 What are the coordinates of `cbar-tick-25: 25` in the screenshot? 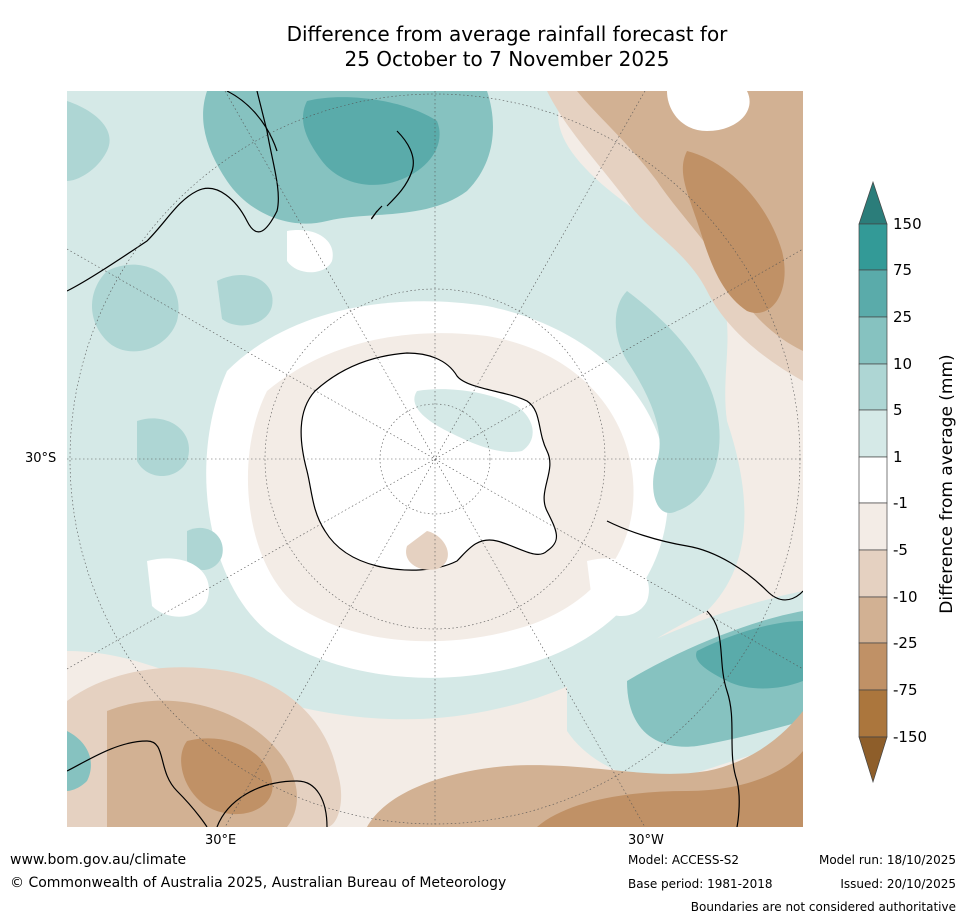 It's located at (903, 317).